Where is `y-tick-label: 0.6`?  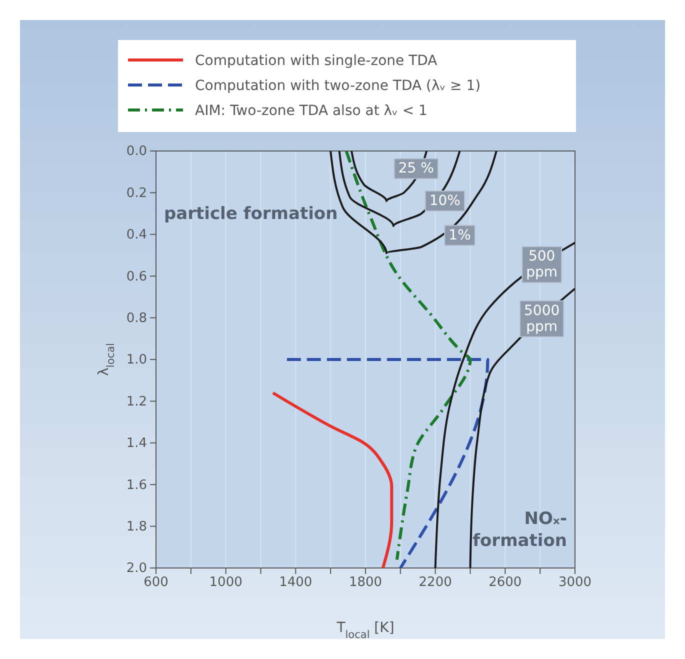
y-tick-label: 0.6 is located at coordinates (136, 276).